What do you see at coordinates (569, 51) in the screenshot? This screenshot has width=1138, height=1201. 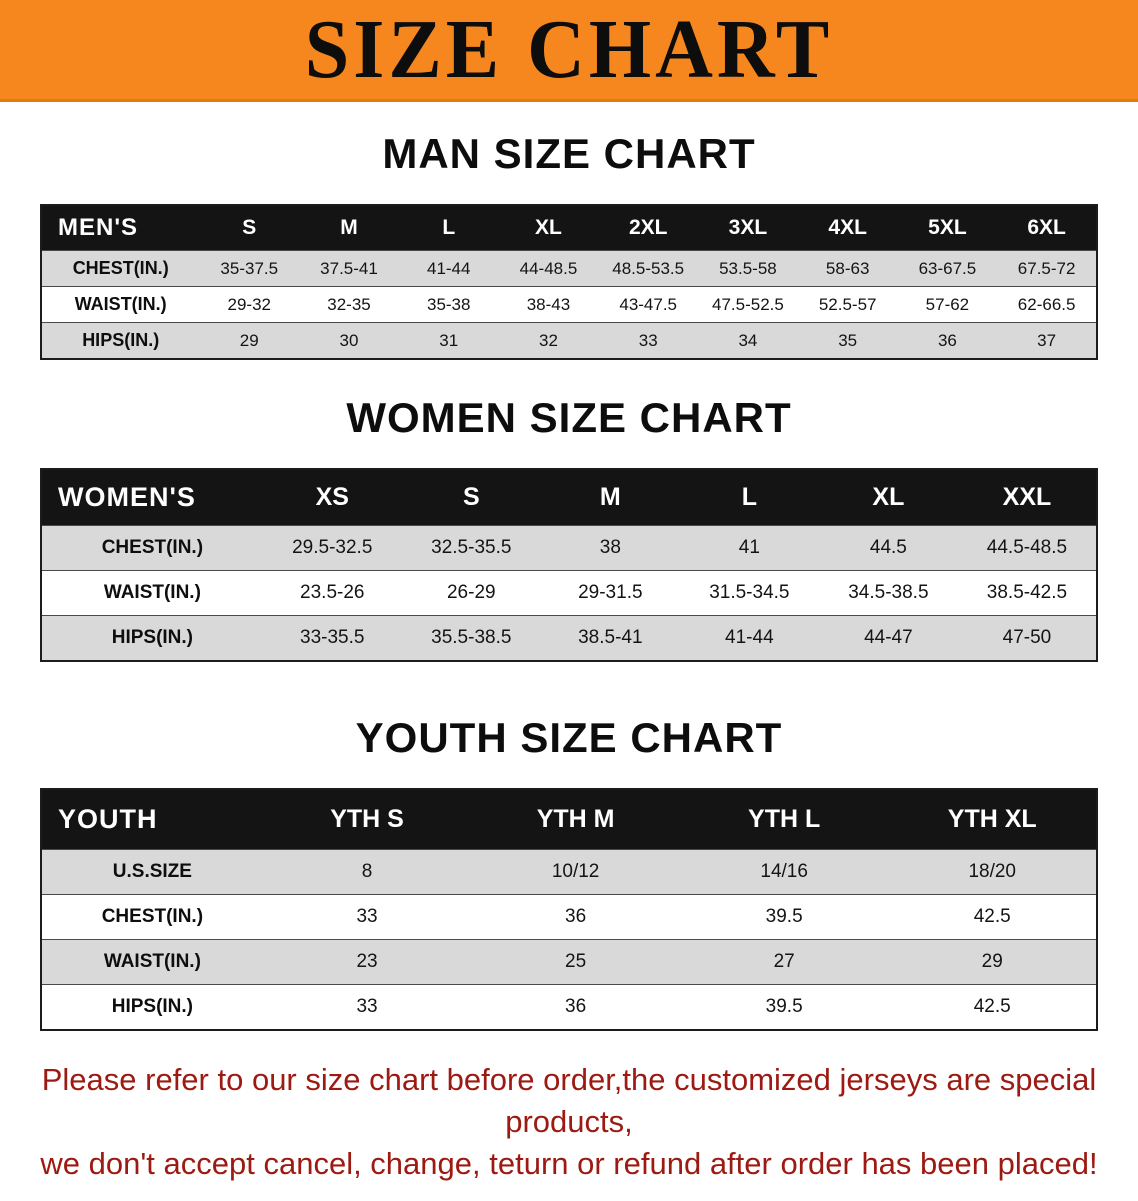 I see `banner: SIZE CHART` at bounding box center [569, 51].